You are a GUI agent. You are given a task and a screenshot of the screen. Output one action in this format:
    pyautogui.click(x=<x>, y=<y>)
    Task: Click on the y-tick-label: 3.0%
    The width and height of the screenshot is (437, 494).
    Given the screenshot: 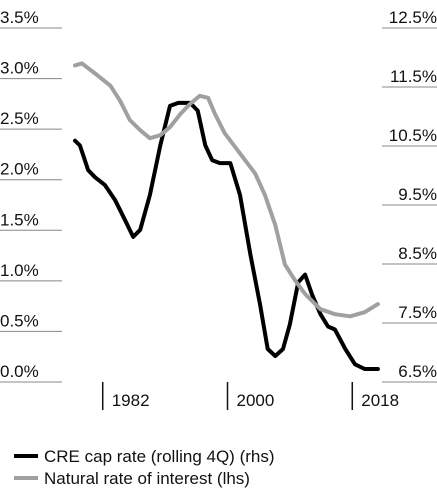 What is the action you would take?
    pyautogui.click(x=19, y=68)
    